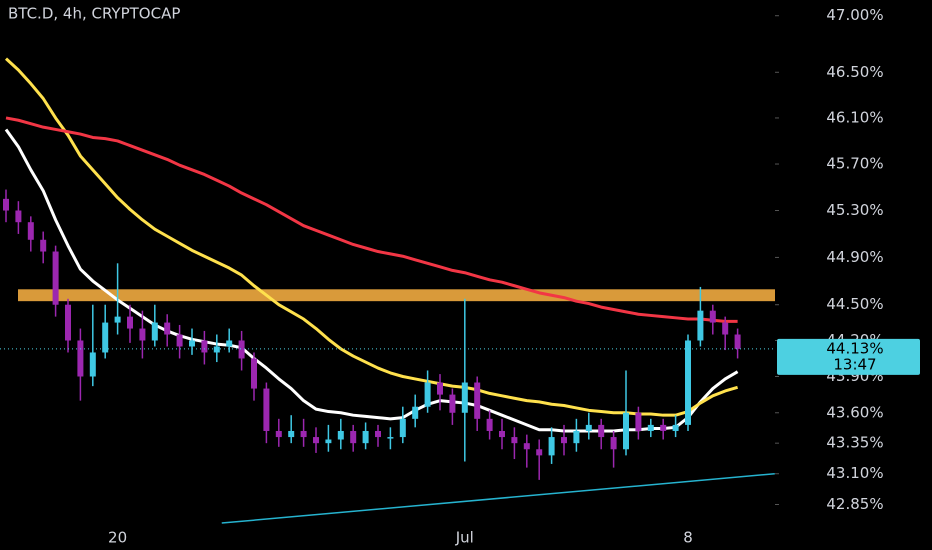  What do you see at coordinates (854, 473) in the screenshot?
I see `y-tick-label: 43.10%` at bounding box center [854, 473].